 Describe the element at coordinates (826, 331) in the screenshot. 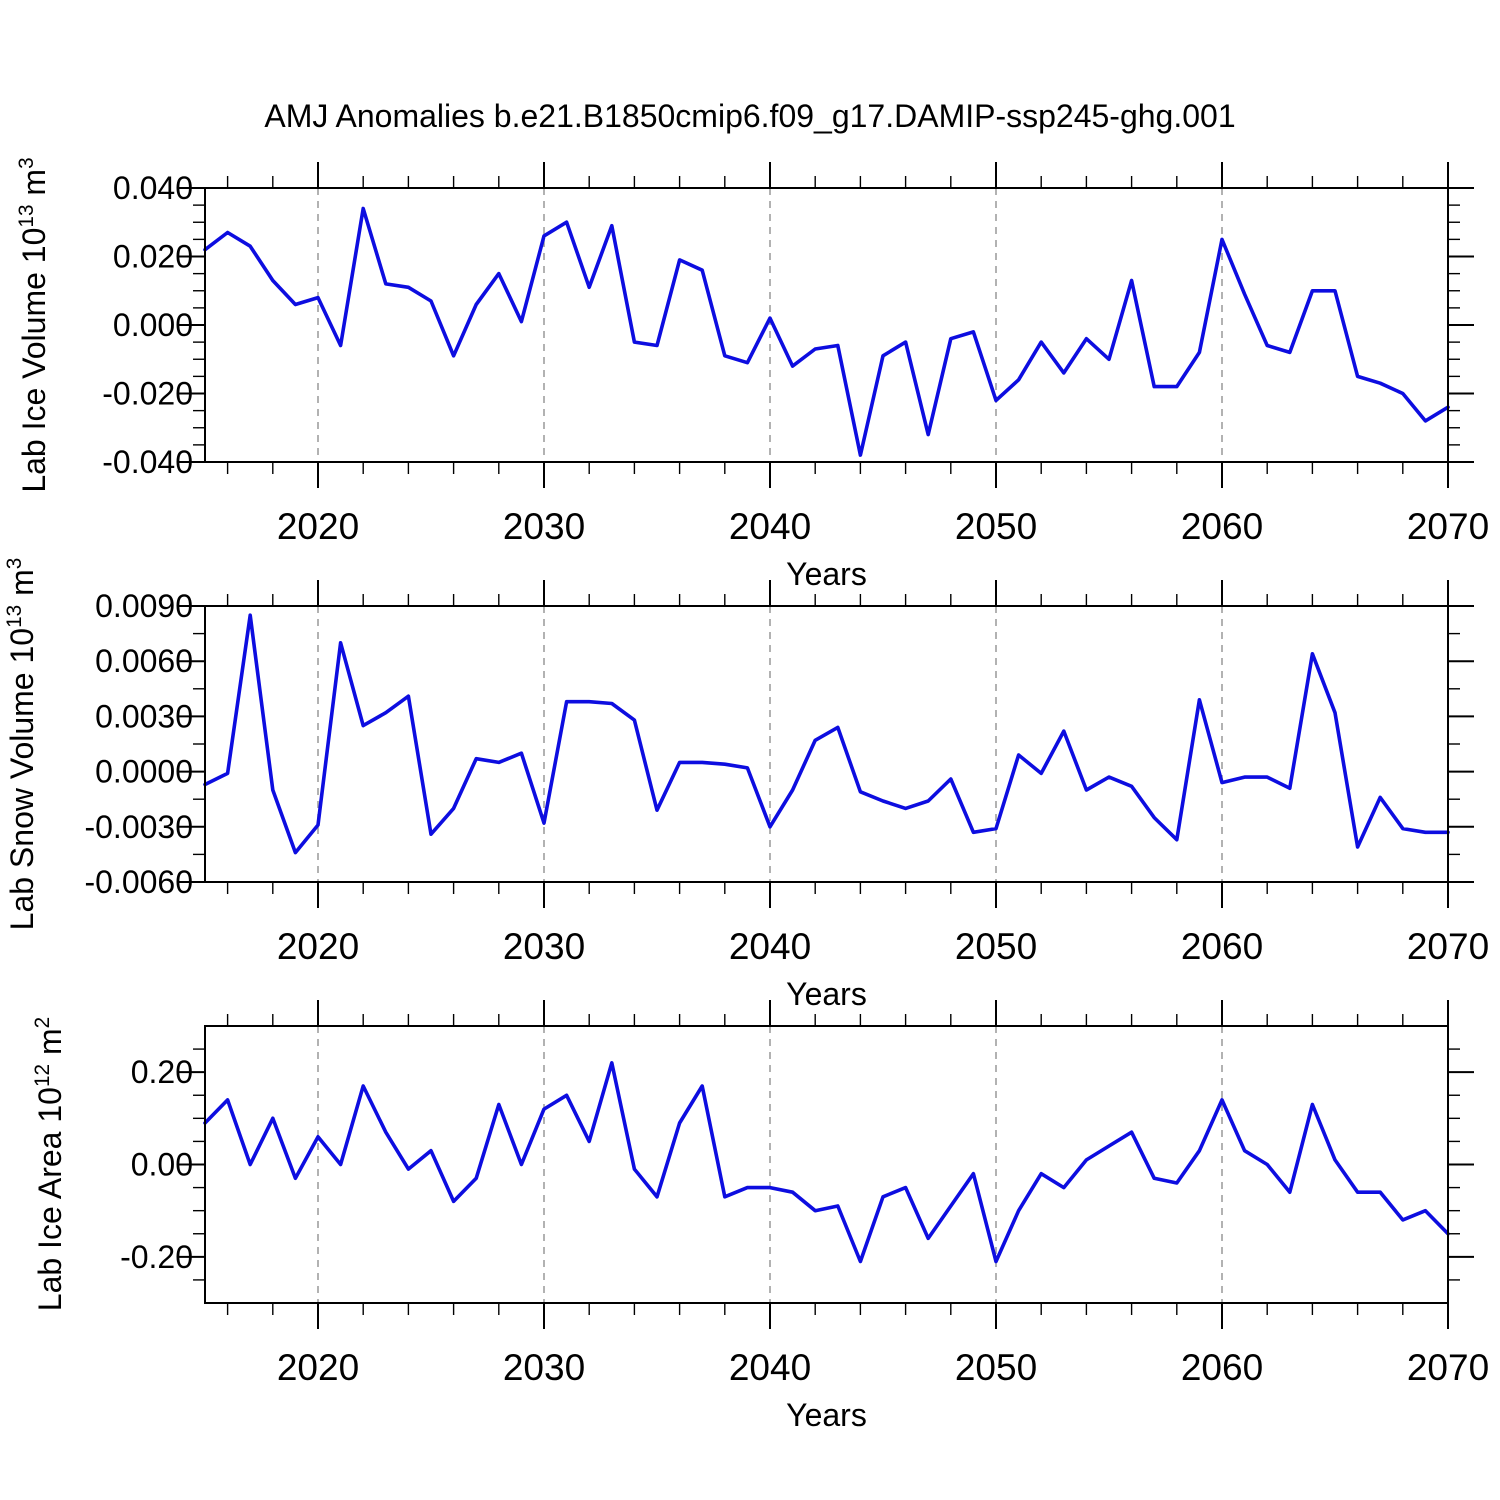

I see `panel-1-series-line` at that location.